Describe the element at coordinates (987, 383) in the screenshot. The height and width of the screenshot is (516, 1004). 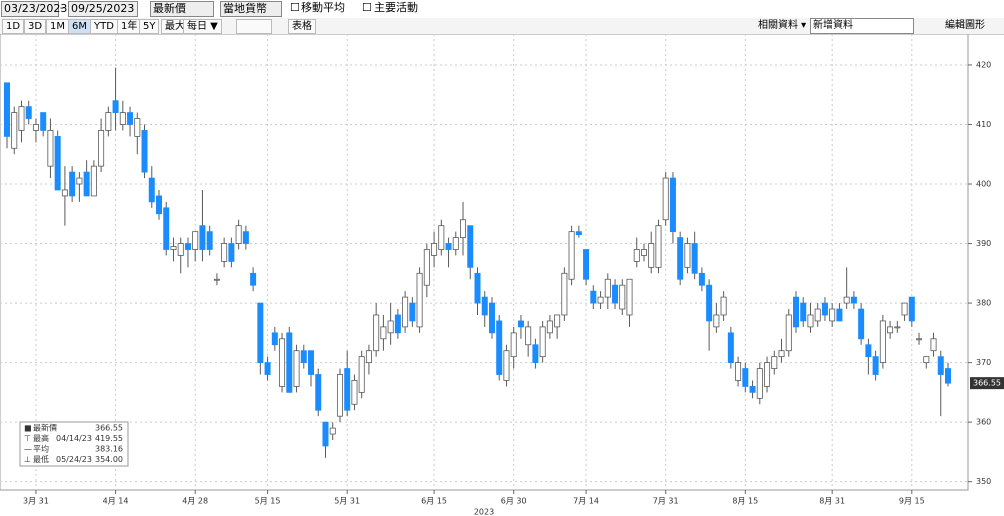
I see `last-value-box` at that location.